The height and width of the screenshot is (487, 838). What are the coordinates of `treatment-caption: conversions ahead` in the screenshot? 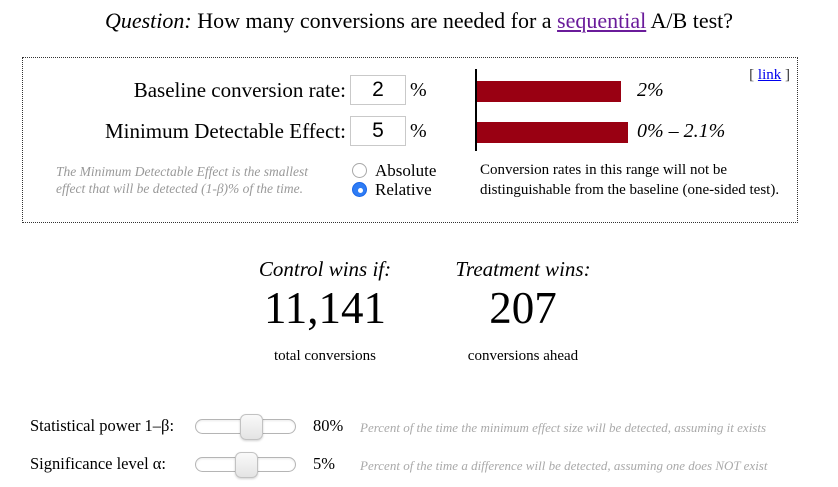 It's located at (523, 356).